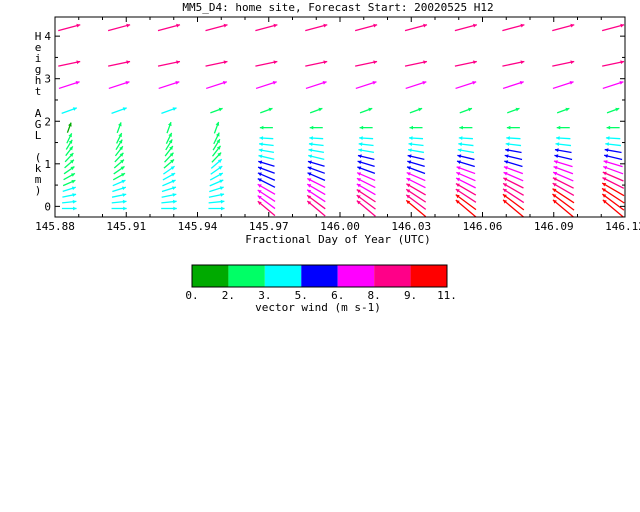 Image resolution: width=640 pixels, height=512 pixels. I want to click on x-tick-label: 146.09, so click(554, 226).